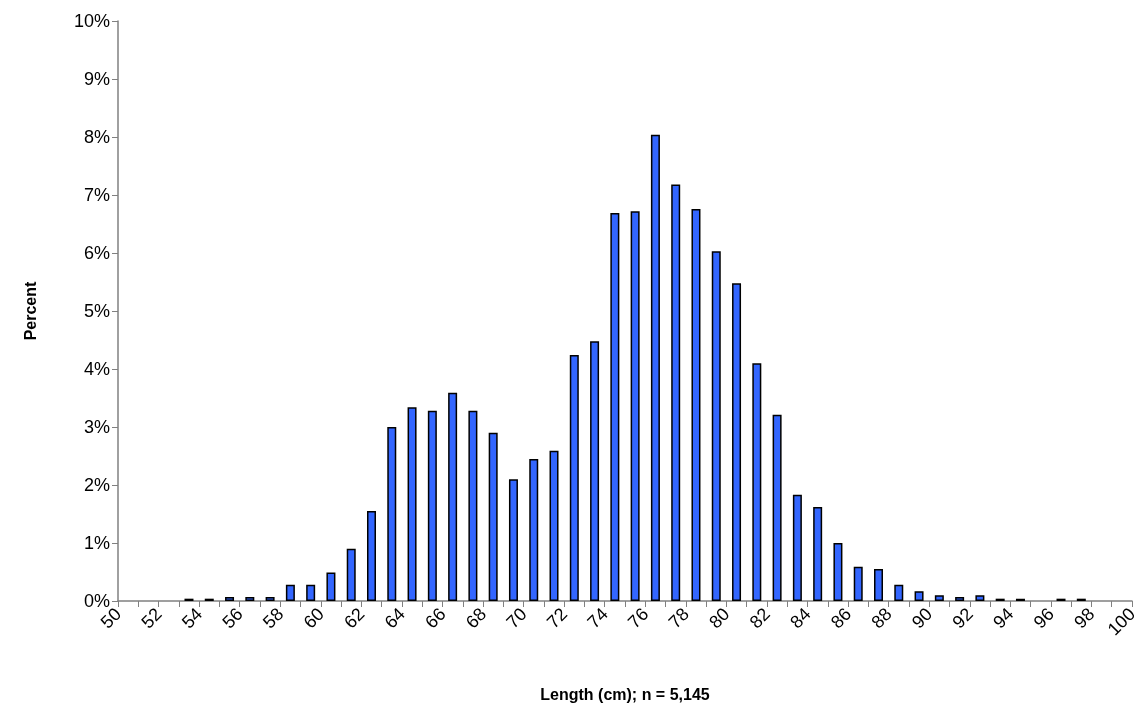 The height and width of the screenshot is (719, 1146). Describe the element at coordinates (625, 694) in the screenshot. I see `x-axis-title: Length (cm); n = 5,145` at that location.